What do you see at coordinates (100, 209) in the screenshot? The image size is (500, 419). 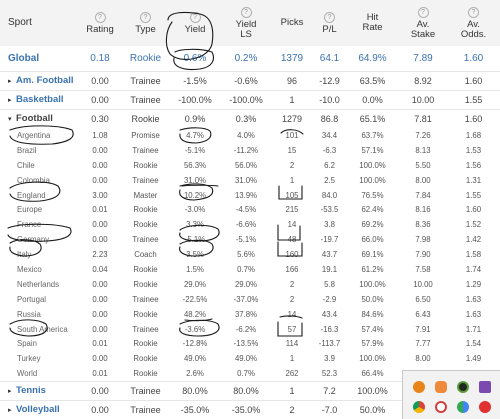 I see `cell-rating: 0.01` at bounding box center [100, 209].